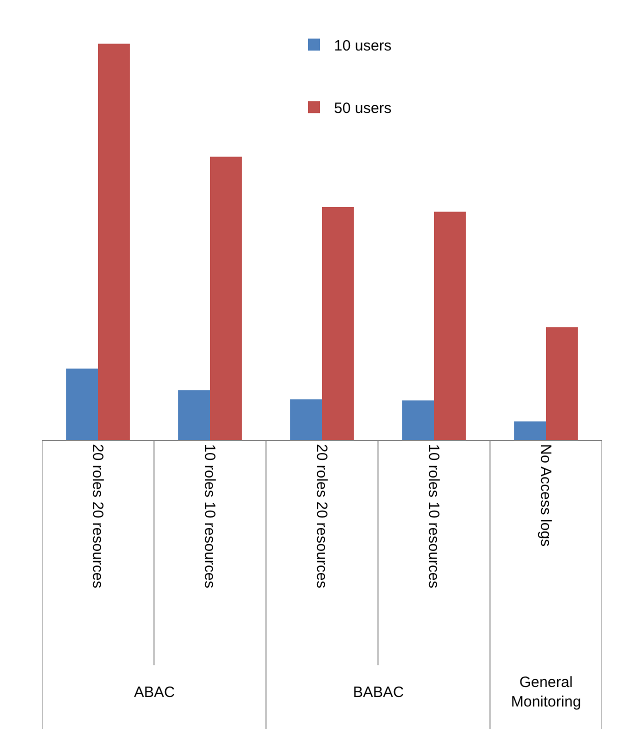 Image resolution: width=637 pixels, height=729 pixels. What do you see at coordinates (363, 108) in the screenshot?
I see `legend-label: 50 users` at bounding box center [363, 108].